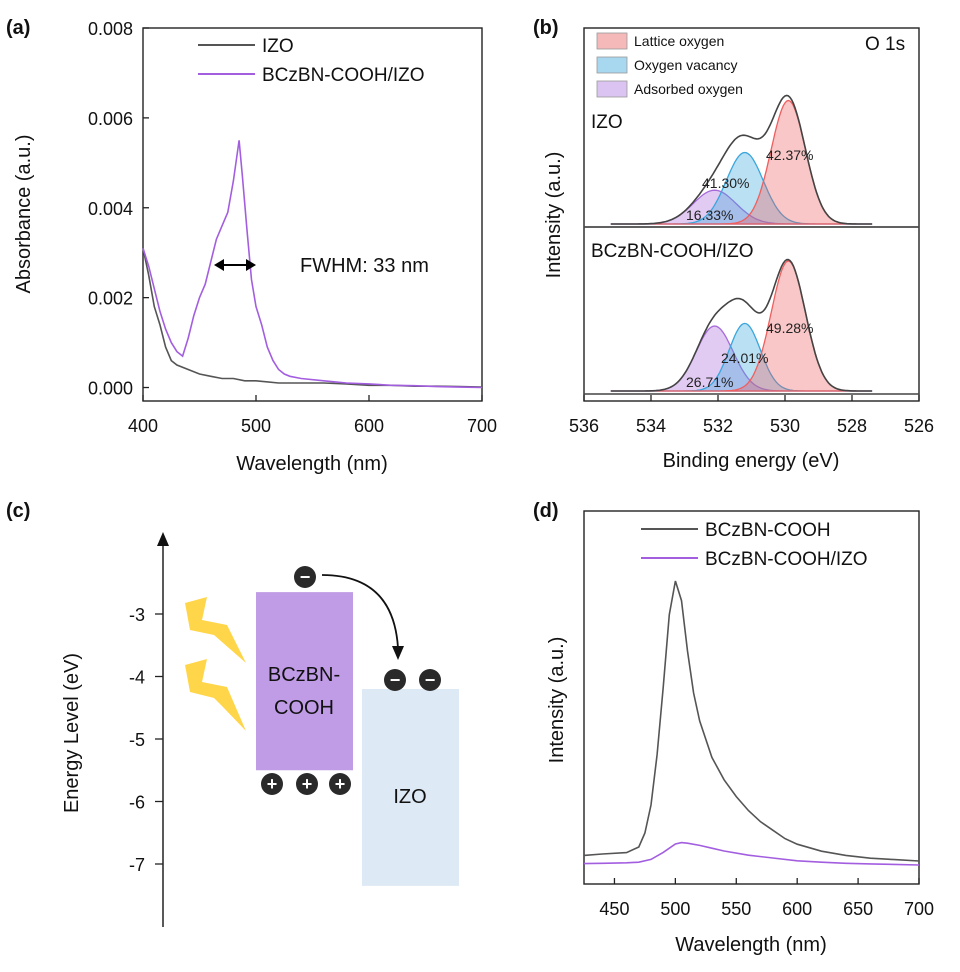 This screenshot has height=972, width=960. What do you see at coordinates (651, 426) in the screenshot?
I see `x-tick-label: 534` at bounding box center [651, 426].